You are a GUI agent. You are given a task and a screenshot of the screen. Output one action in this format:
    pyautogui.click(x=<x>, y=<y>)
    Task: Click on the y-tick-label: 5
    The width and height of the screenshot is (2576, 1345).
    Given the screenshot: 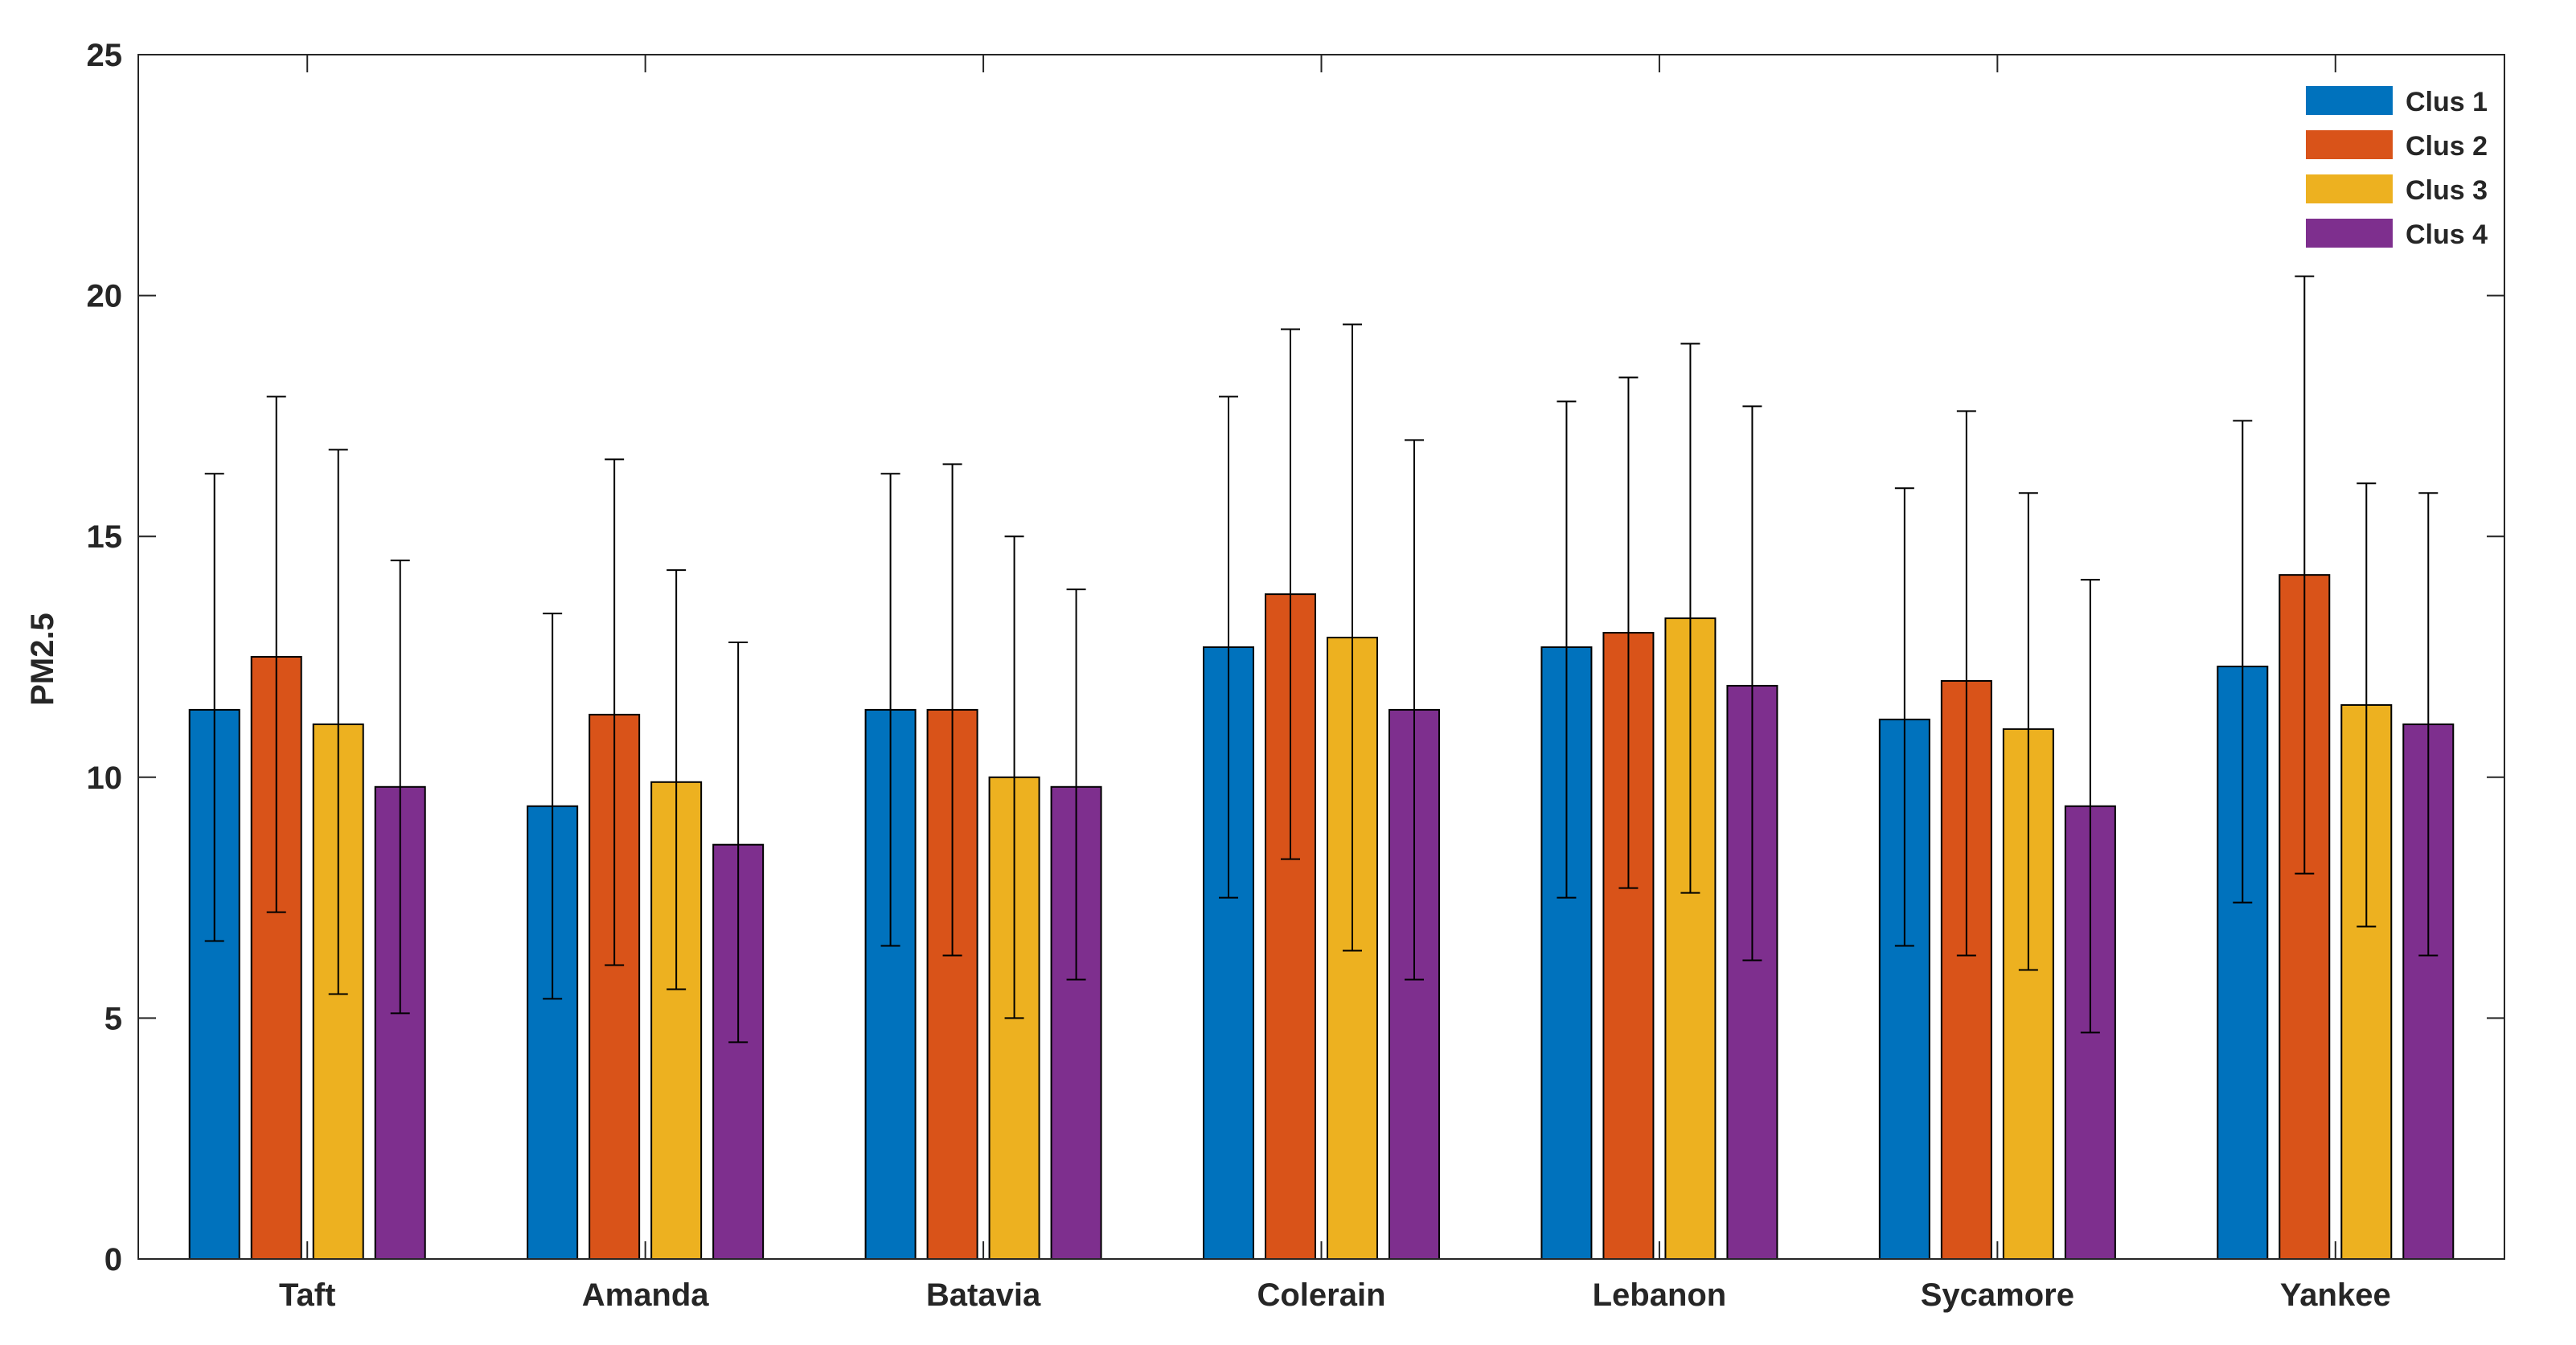 What is the action you would take?
    pyautogui.click(x=114, y=1018)
    